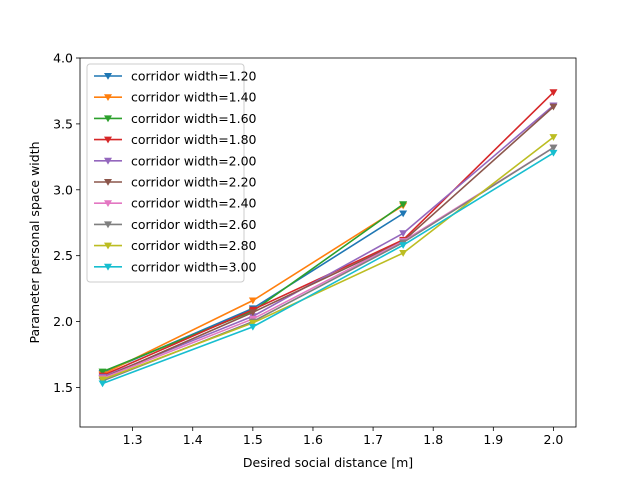 The height and width of the screenshot is (480, 640). Describe the element at coordinates (194, 118) in the screenshot. I see `legend-label: corridor width=1.60` at that location.